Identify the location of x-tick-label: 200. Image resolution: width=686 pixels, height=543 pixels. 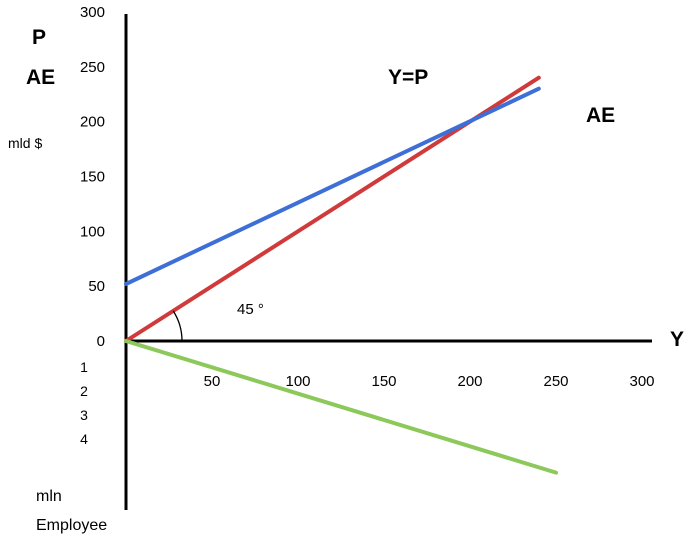
(469, 381).